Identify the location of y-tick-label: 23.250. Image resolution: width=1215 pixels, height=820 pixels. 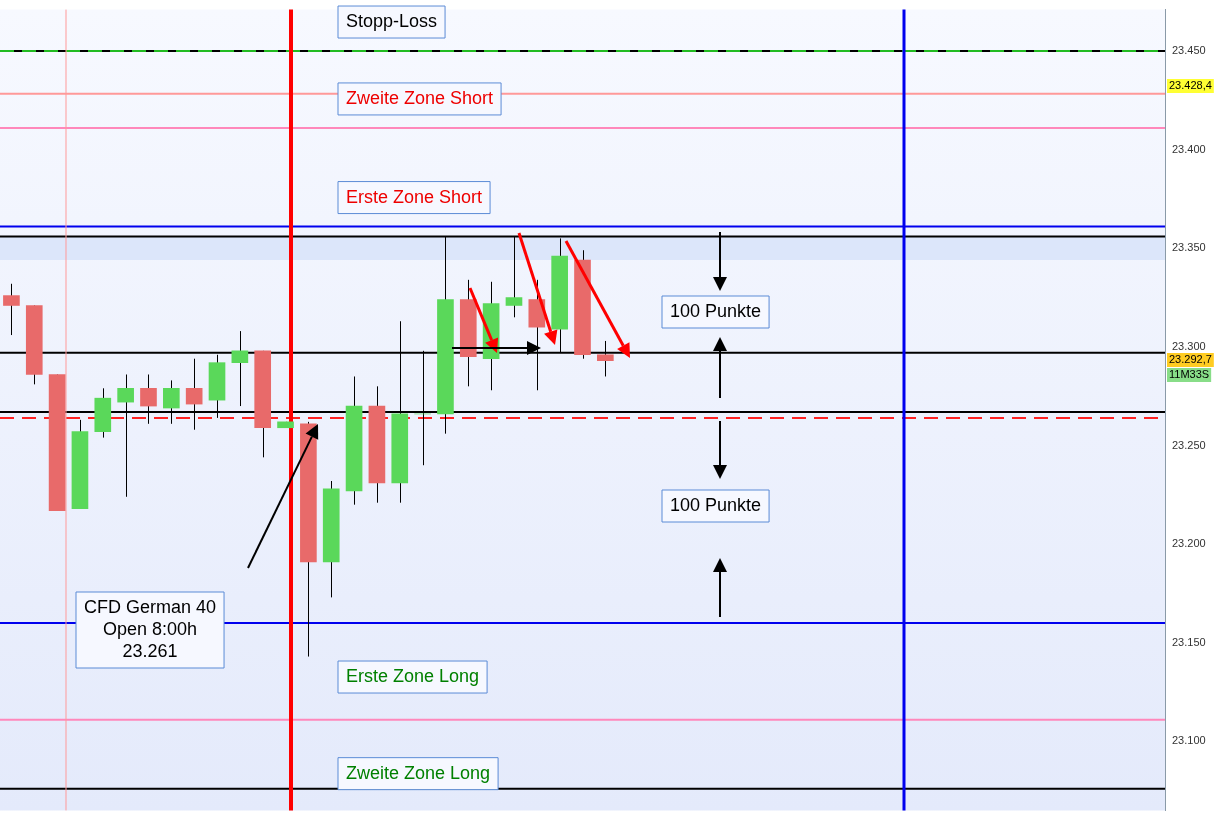
(1189, 444).